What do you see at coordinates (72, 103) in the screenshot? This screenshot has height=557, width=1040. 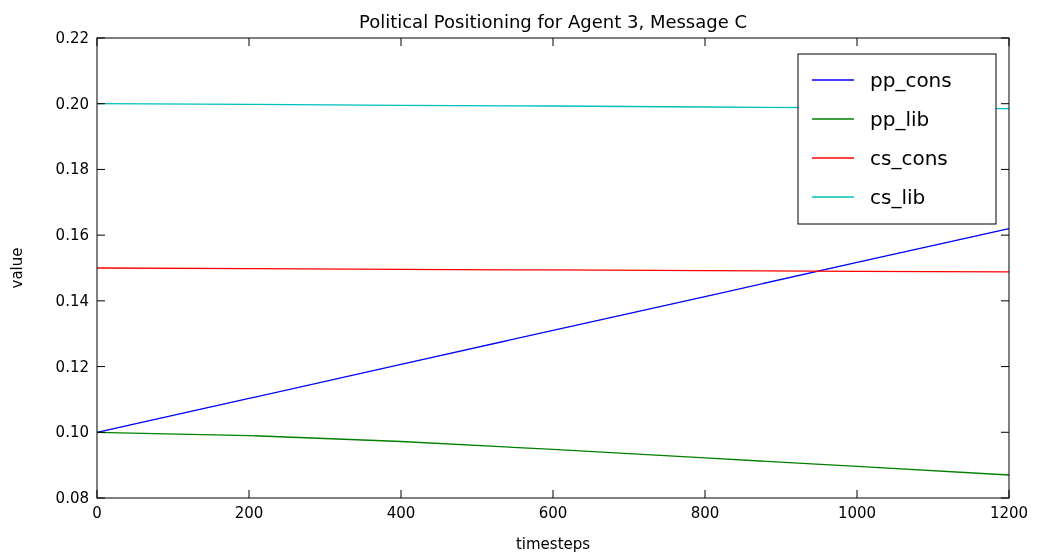 I see `y-tick-label: 0.20` at bounding box center [72, 103].